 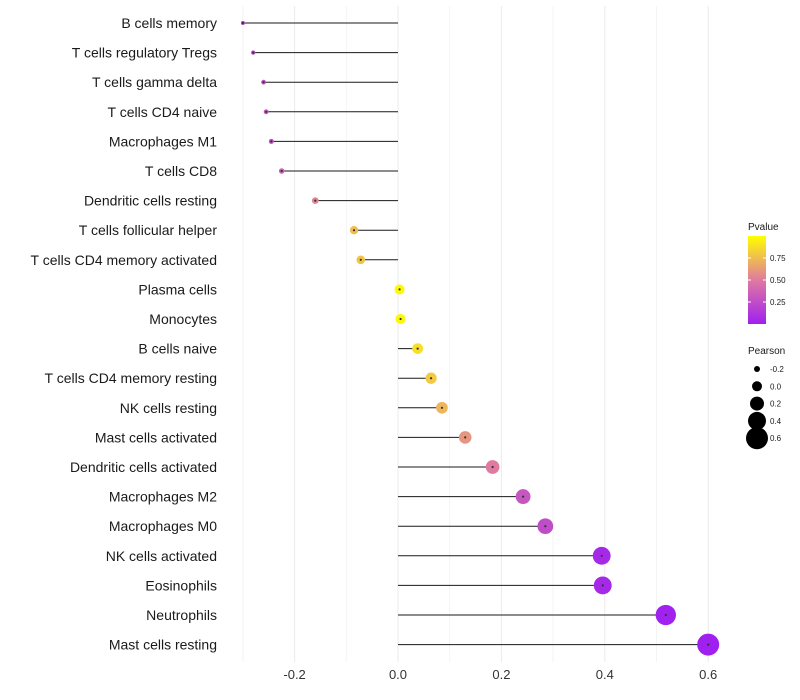 What do you see at coordinates (398, 674) in the screenshot?
I see `x-tick-label: 0.0` at bounding box center [398, 674].